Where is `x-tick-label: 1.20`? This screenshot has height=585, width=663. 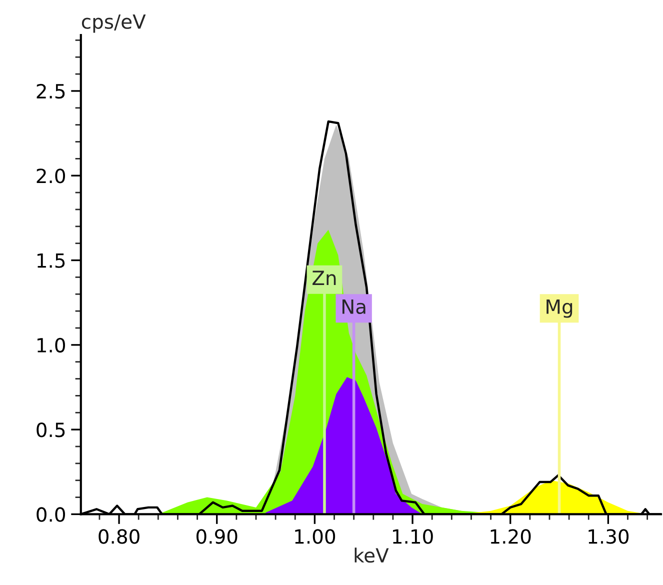 x-tick-label: 1.20 is located at coordinates (510, 536).